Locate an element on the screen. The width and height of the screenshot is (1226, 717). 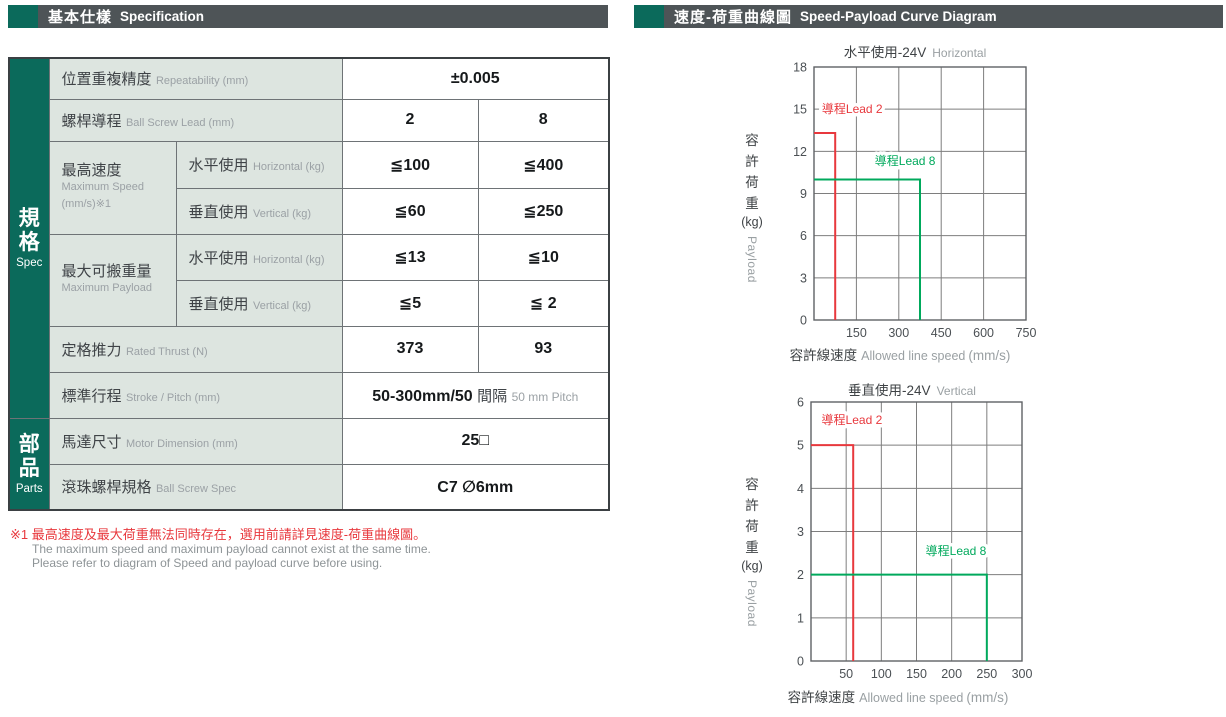
table-row: 滾珠螺桿規格 Ball Screw Spec C7 ∅6mm is located at coordinates (309, 487).